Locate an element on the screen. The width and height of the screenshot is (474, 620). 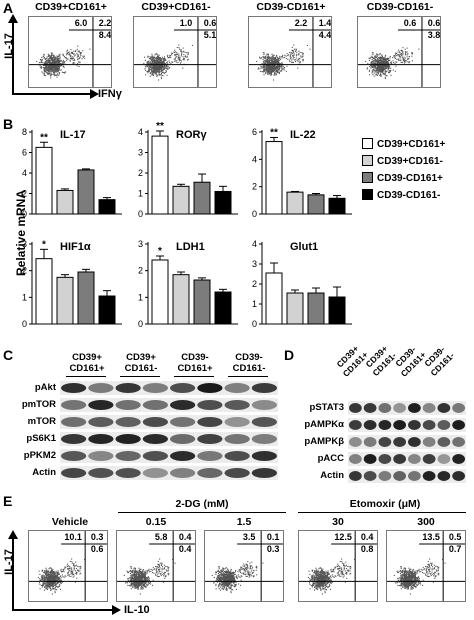
quadrant-ur-value: 0.4 is located at coordinates (185, 537).